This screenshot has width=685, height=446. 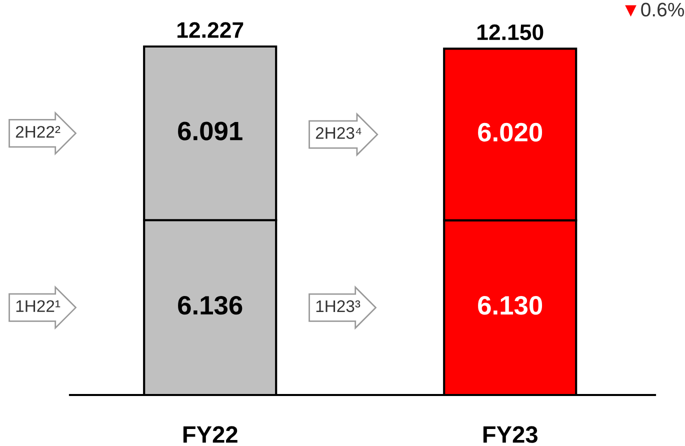 I want to click on data-label: 6.091, so click(x=210, y=131).